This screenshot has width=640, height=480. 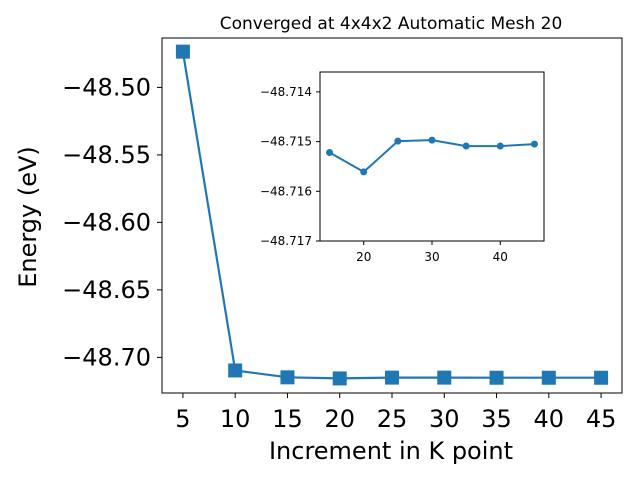 I want to click on inset-x-tick-label: 40, so click(x=500, y=257).